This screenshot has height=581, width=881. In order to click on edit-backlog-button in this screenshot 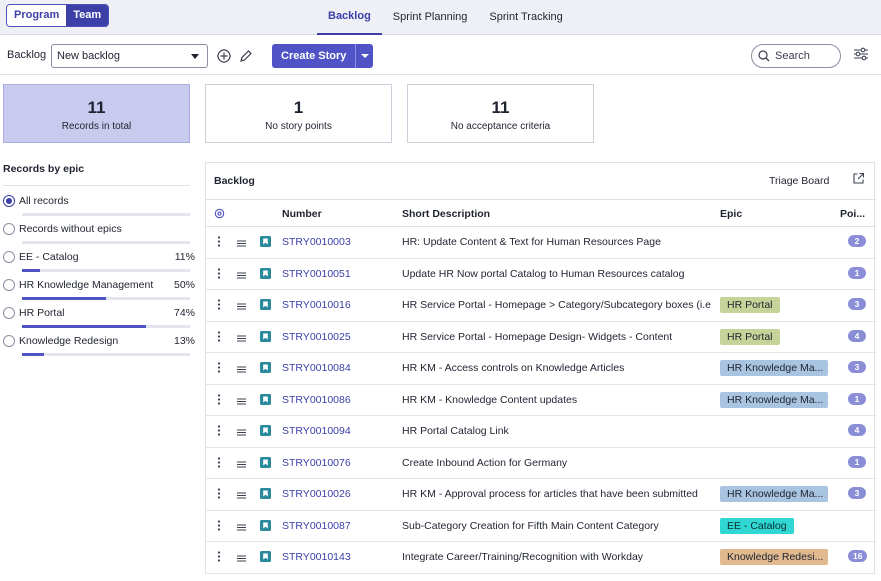, I will do `click(246, 56)`.